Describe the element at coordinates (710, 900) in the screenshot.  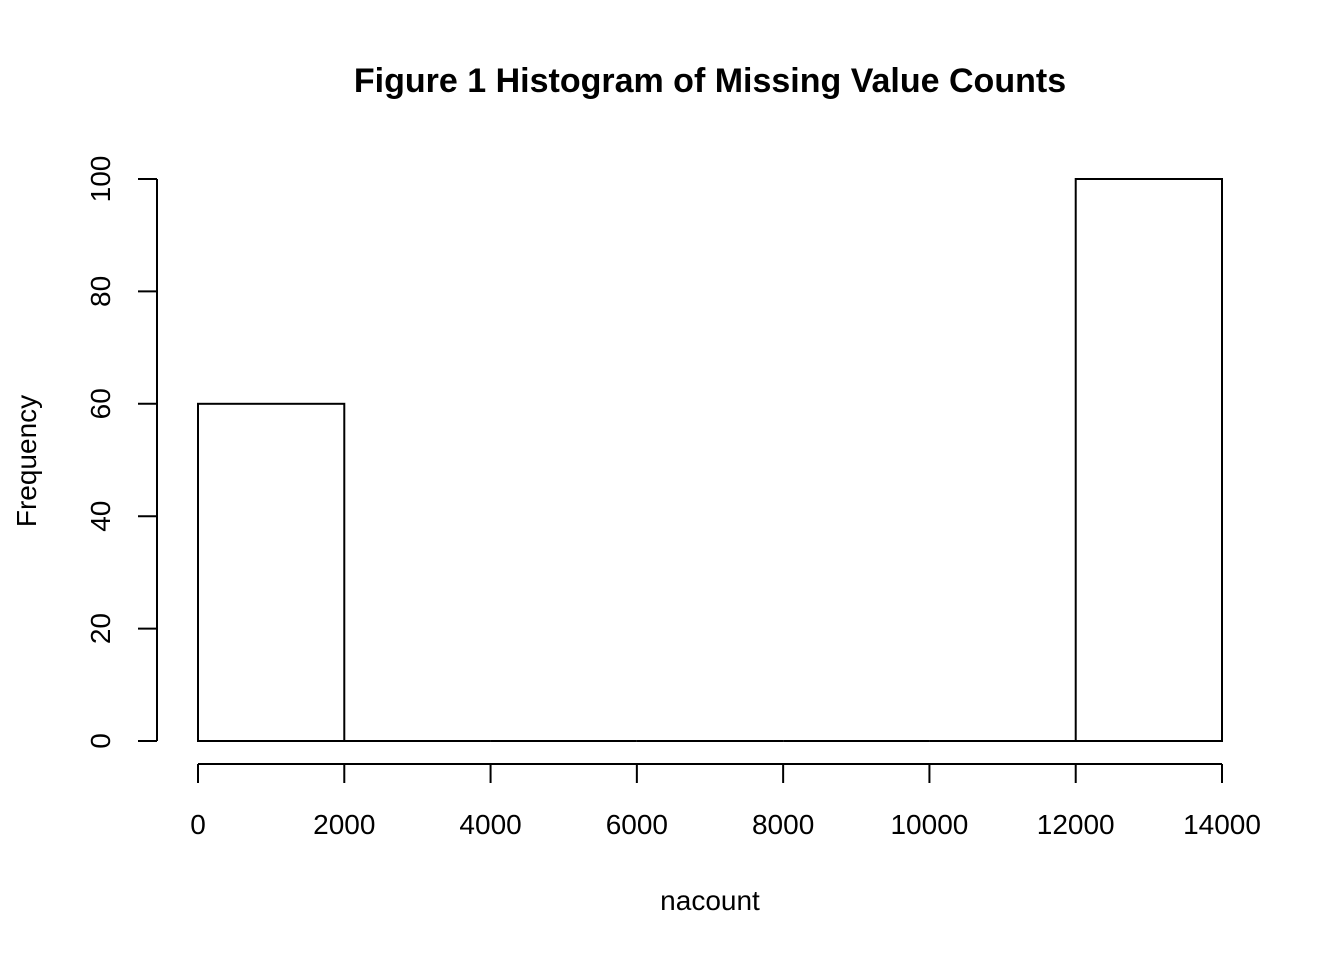
I see `x-axis-label: nacount` at that location.